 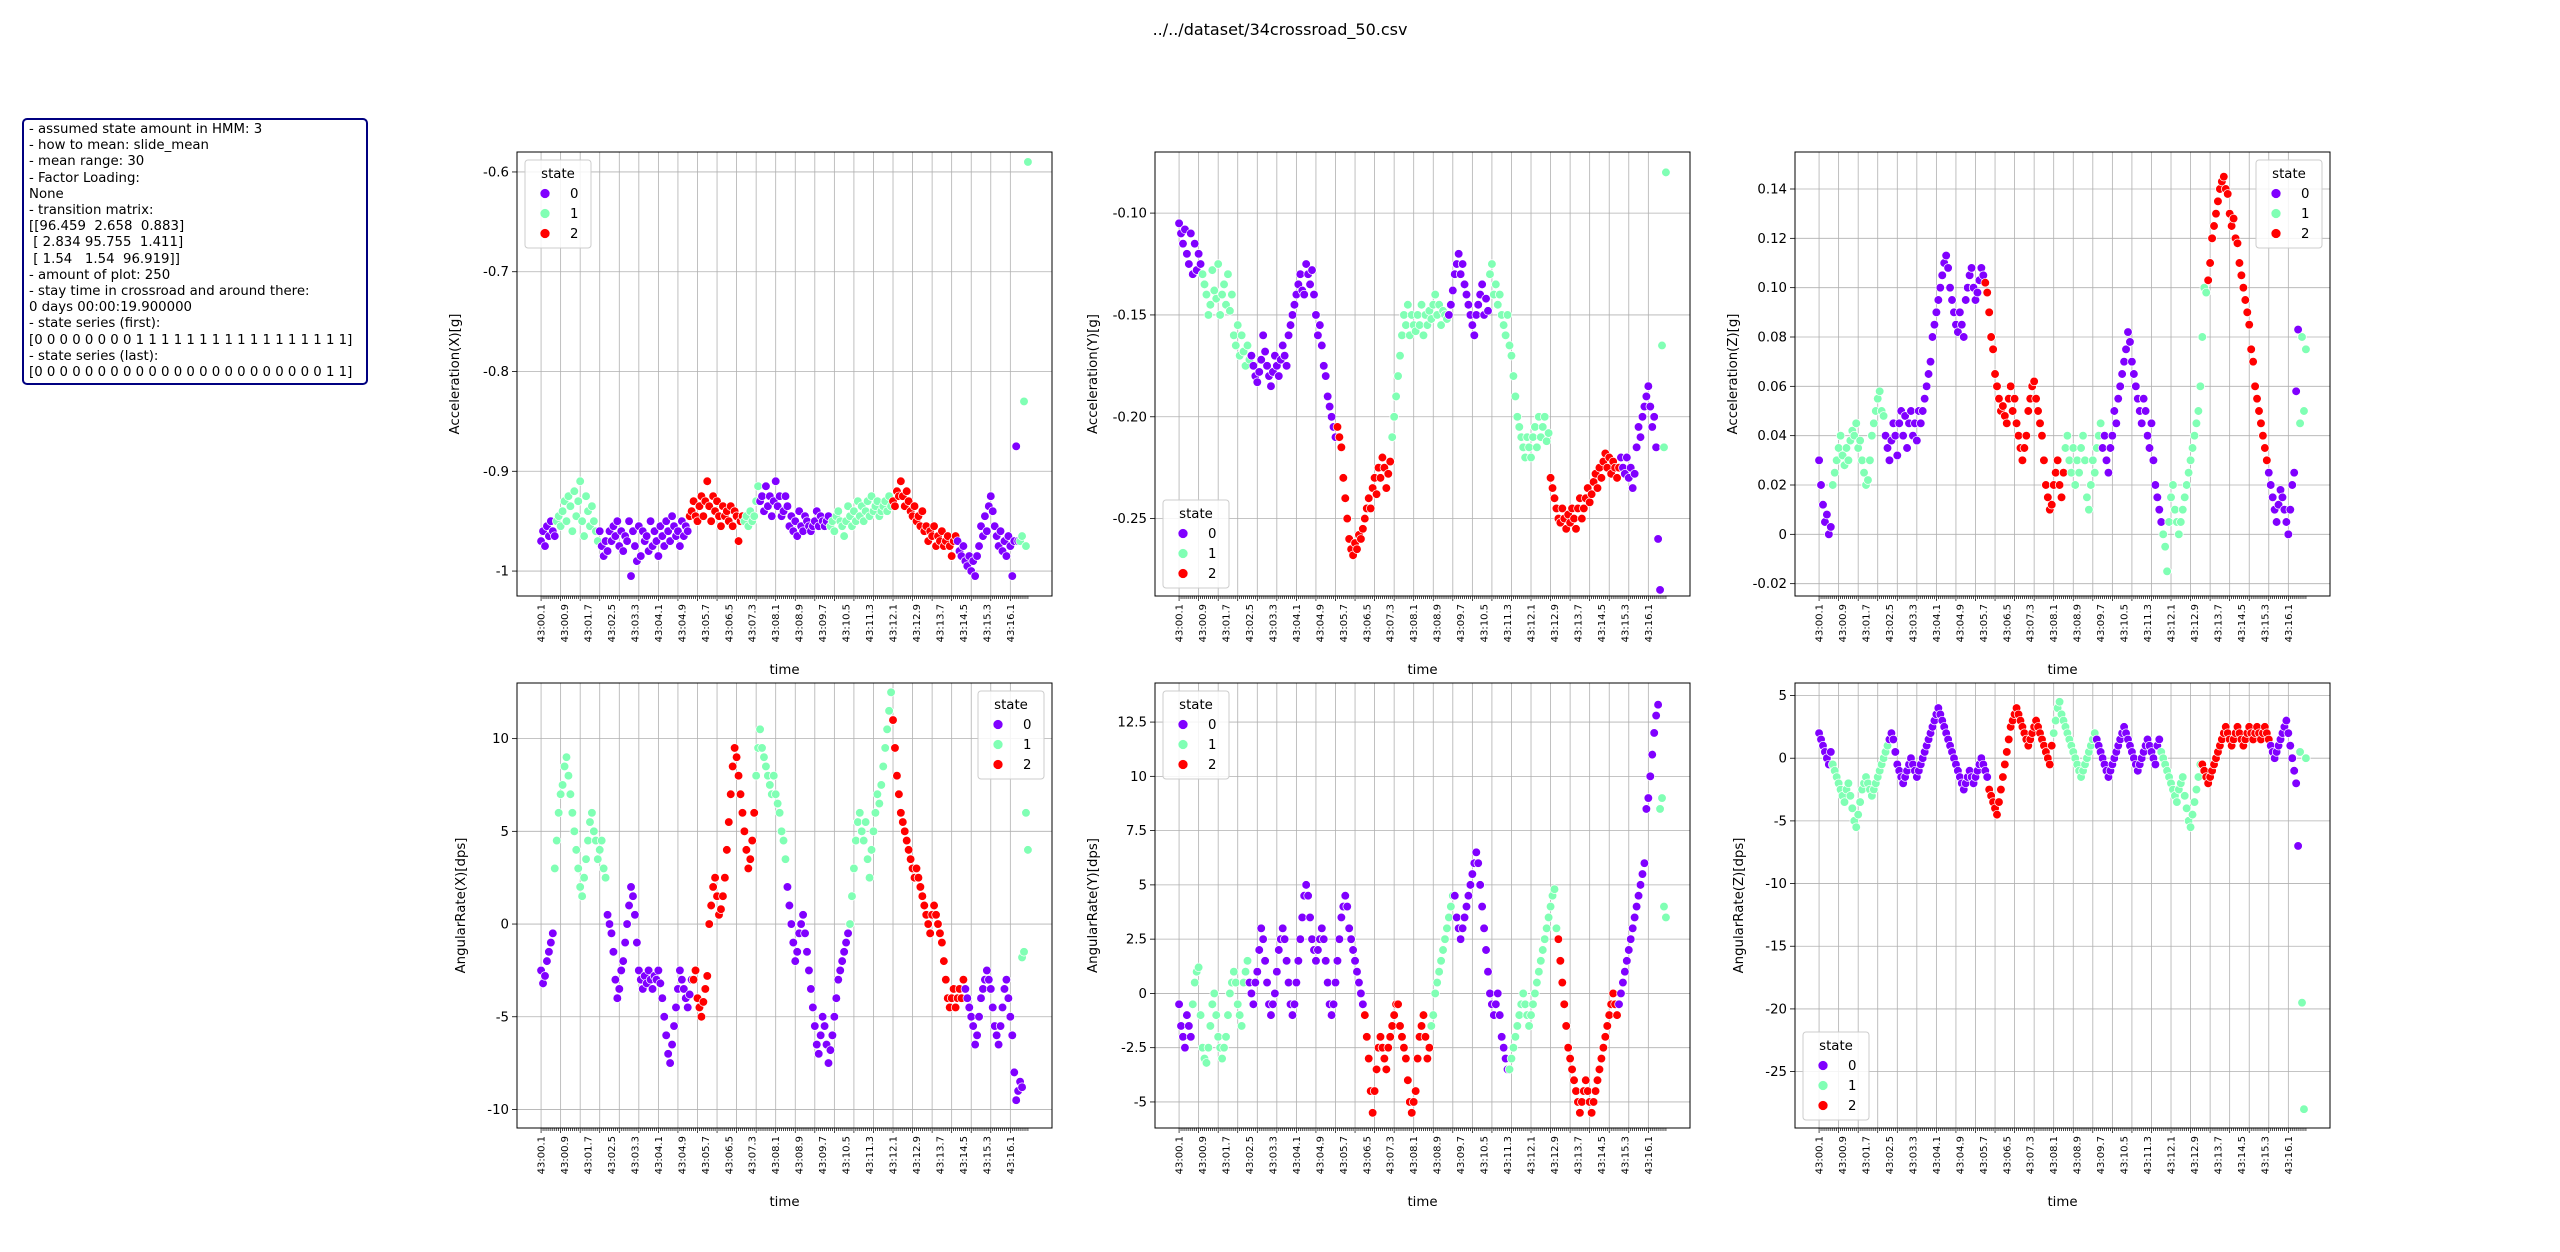 I want to click on axes-frame, so click(x=2062, y=374).